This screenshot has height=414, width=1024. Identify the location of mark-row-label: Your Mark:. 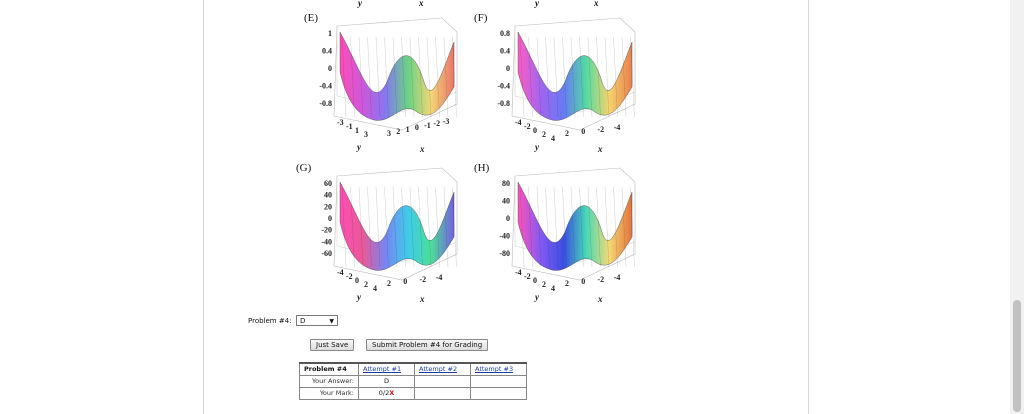
(329, 393).